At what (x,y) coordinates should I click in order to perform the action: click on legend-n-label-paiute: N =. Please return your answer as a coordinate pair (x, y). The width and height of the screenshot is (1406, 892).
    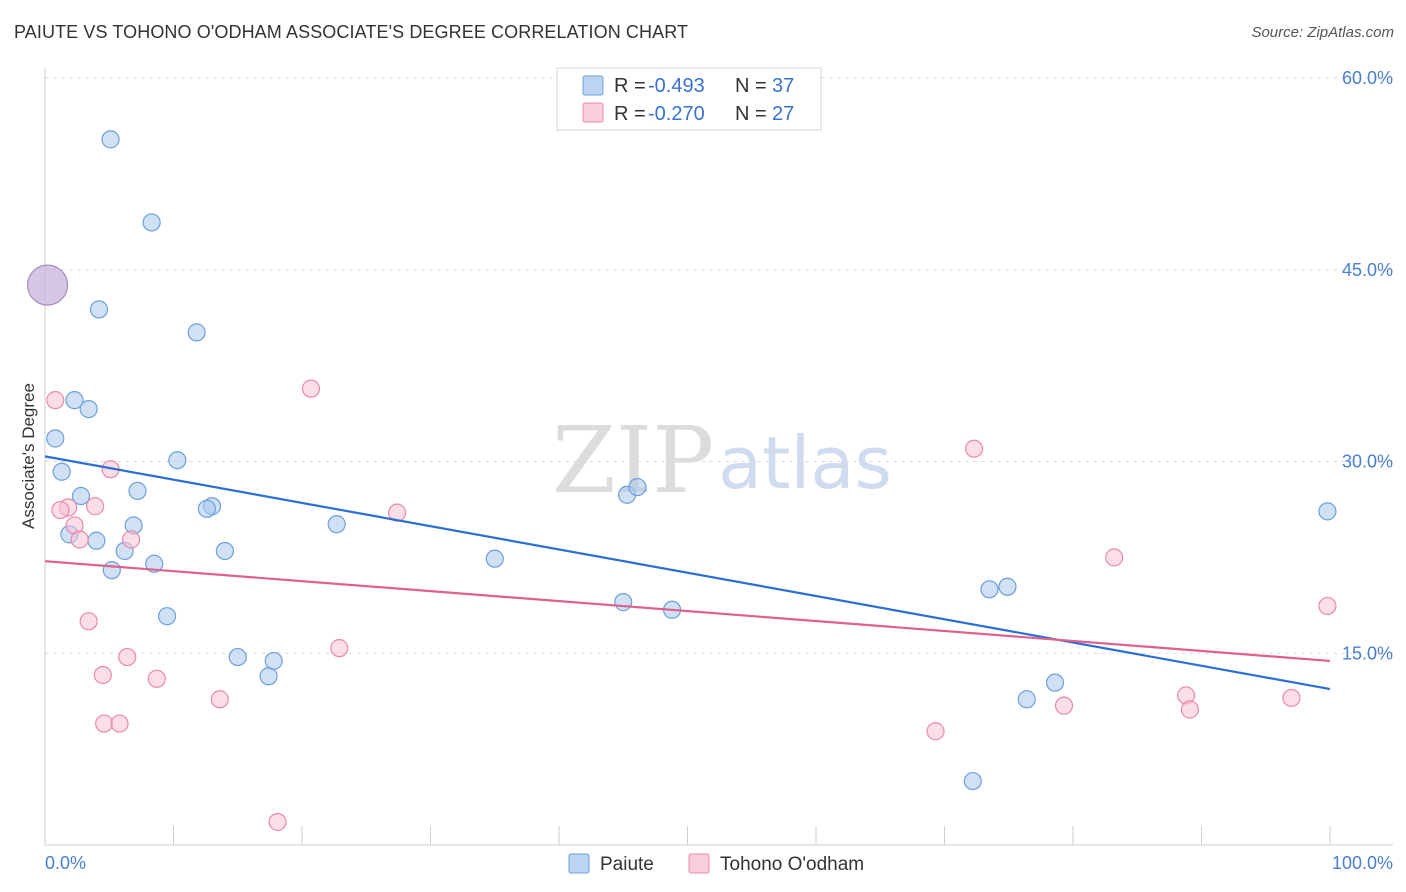
    Looking at the image, I should click on (751, 86).